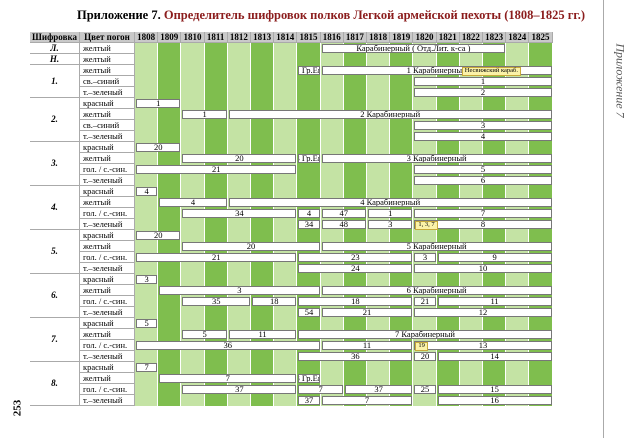  Describe the element at coordinates (621, 80) in the screenshot. I see `side-running-title: Приложение 7` at that location.